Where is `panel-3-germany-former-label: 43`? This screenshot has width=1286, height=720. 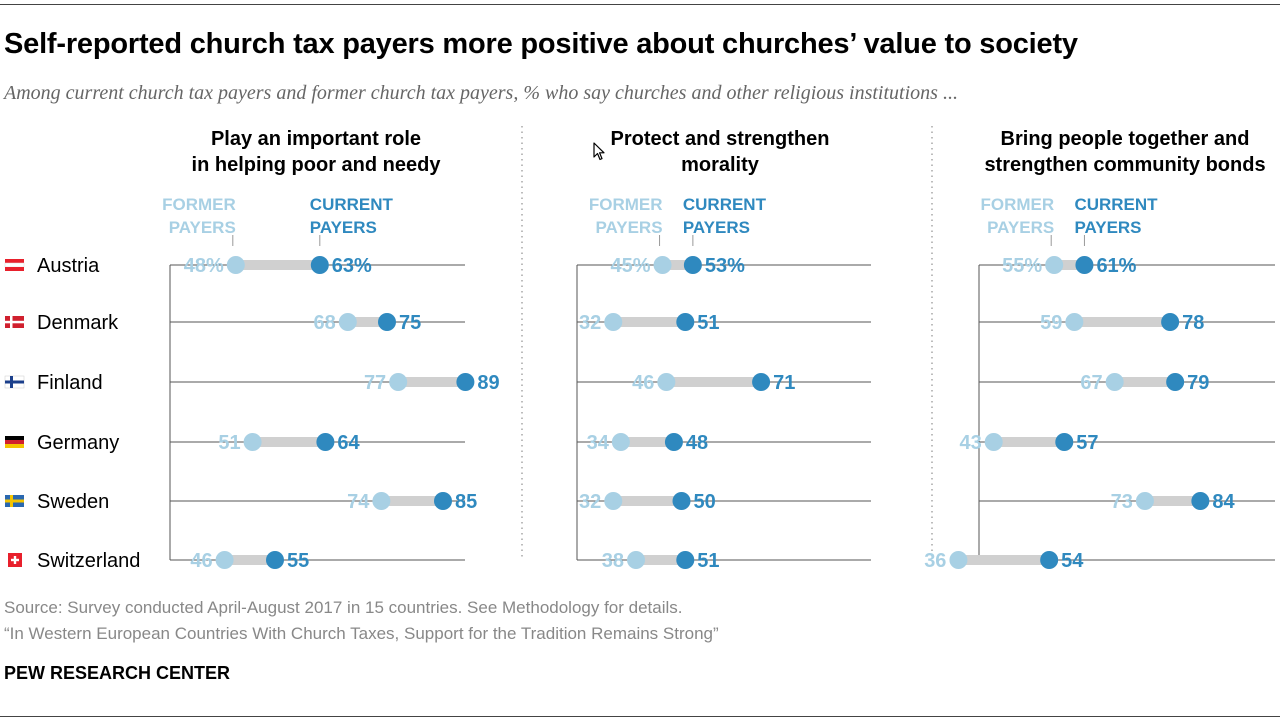
panel-3-germany-former-label: 43 is located at coordinates (970, 443).